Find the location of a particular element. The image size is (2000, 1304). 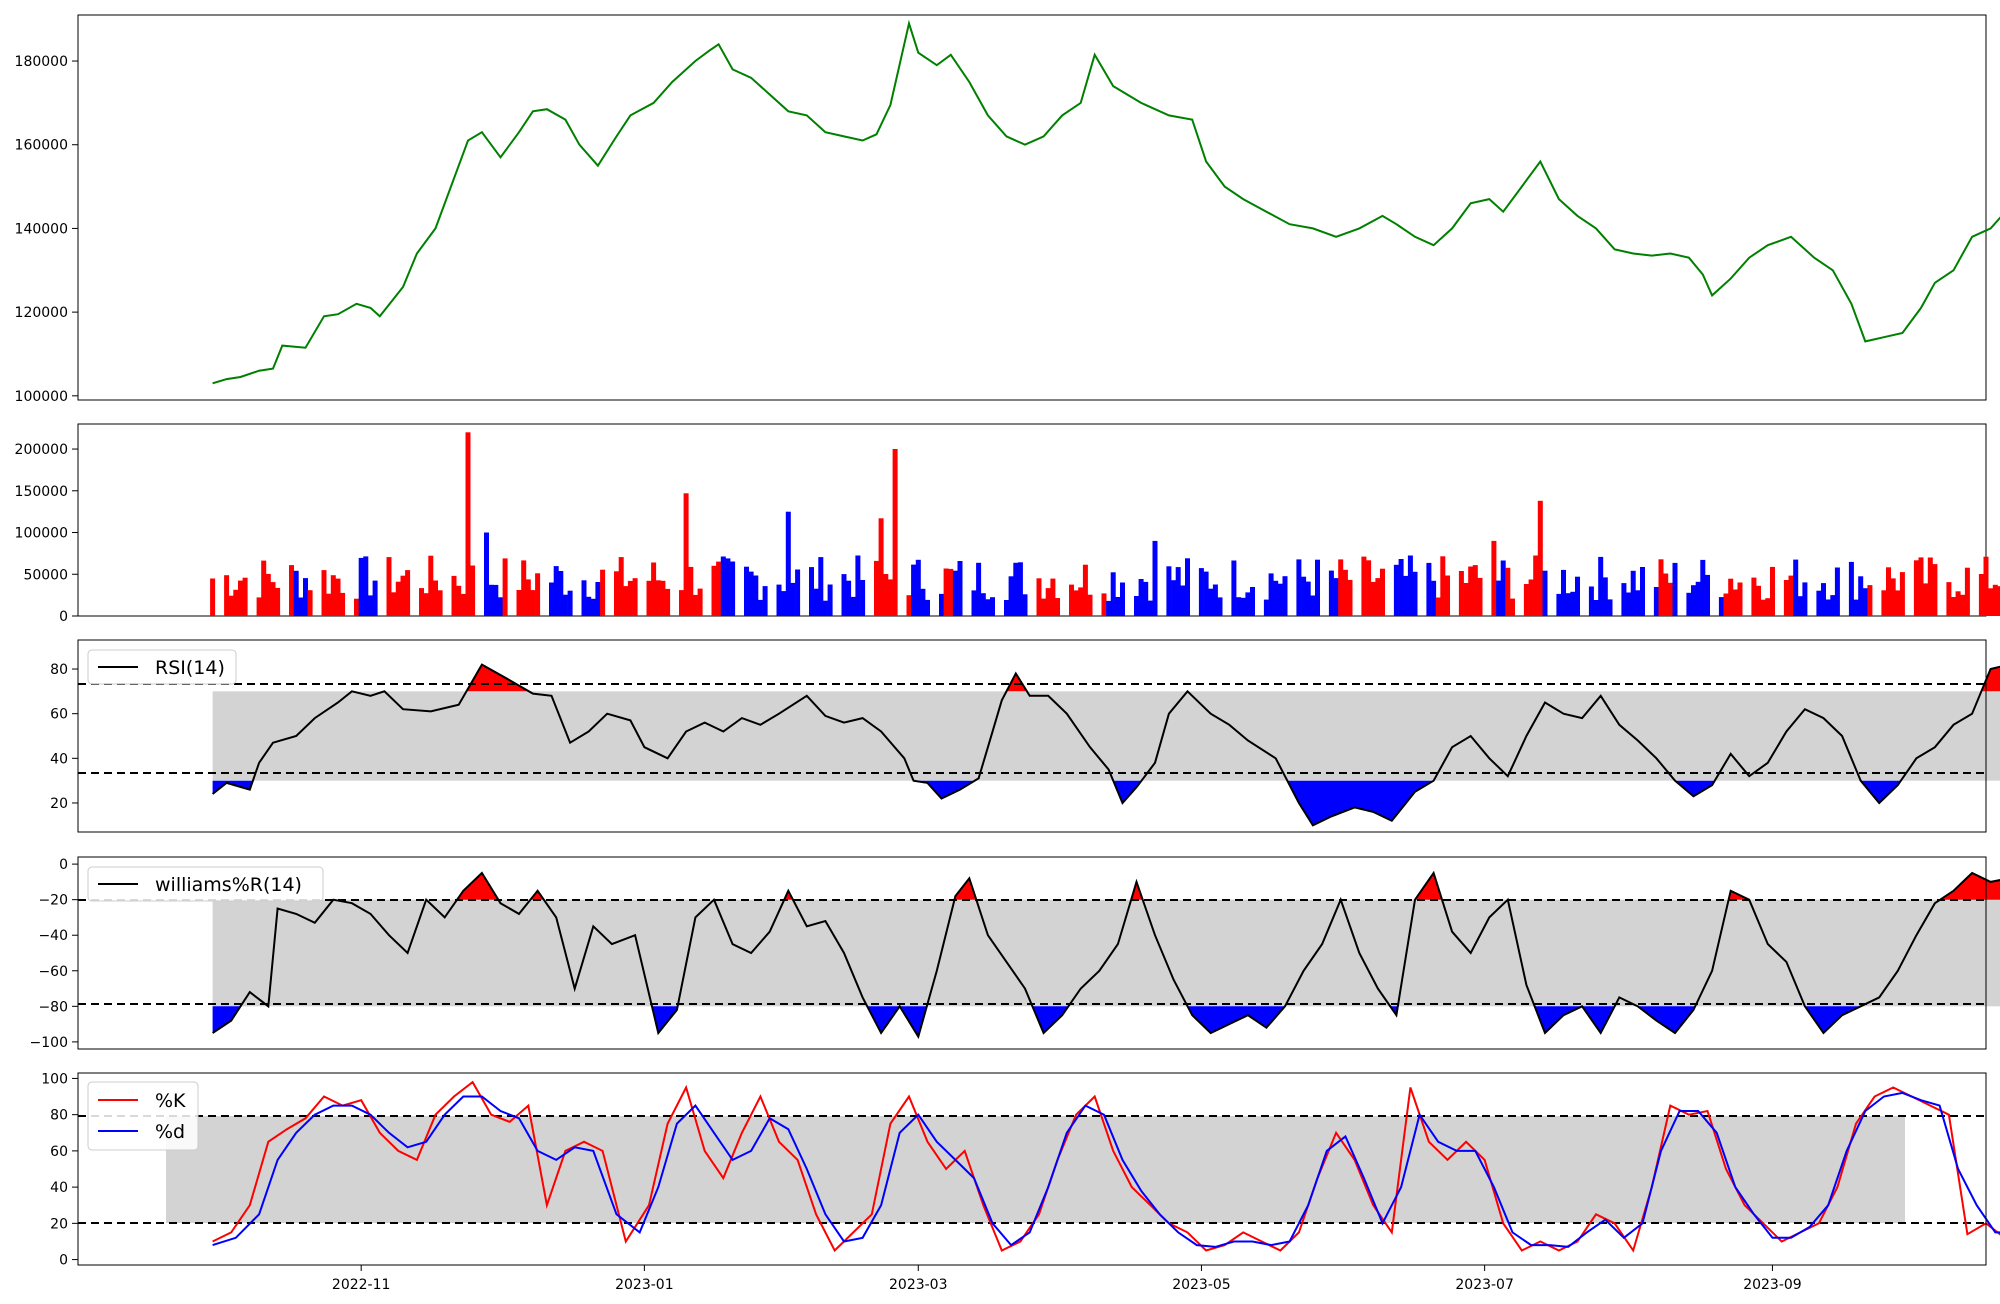

williams-fills is located at coordinates (1106, 955).